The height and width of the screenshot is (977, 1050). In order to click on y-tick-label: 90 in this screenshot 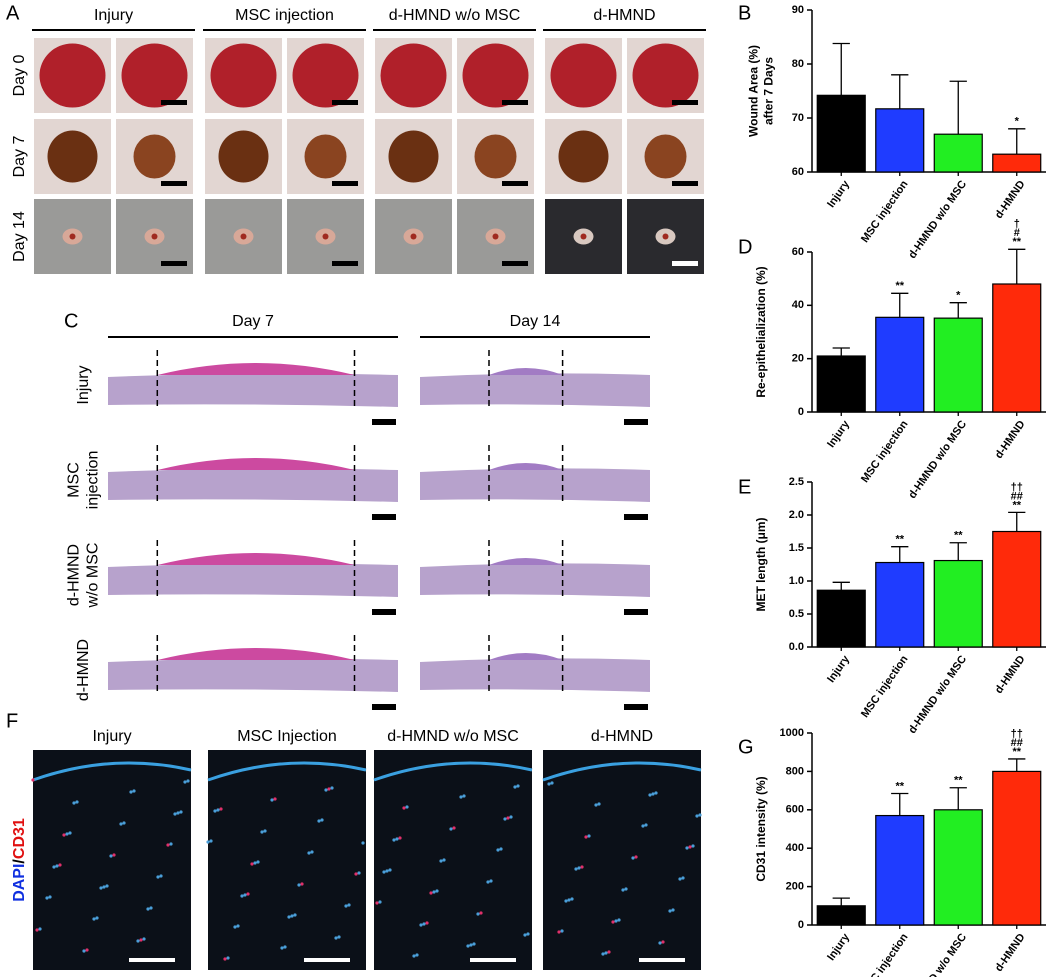, I will do `click(798, 10)`.